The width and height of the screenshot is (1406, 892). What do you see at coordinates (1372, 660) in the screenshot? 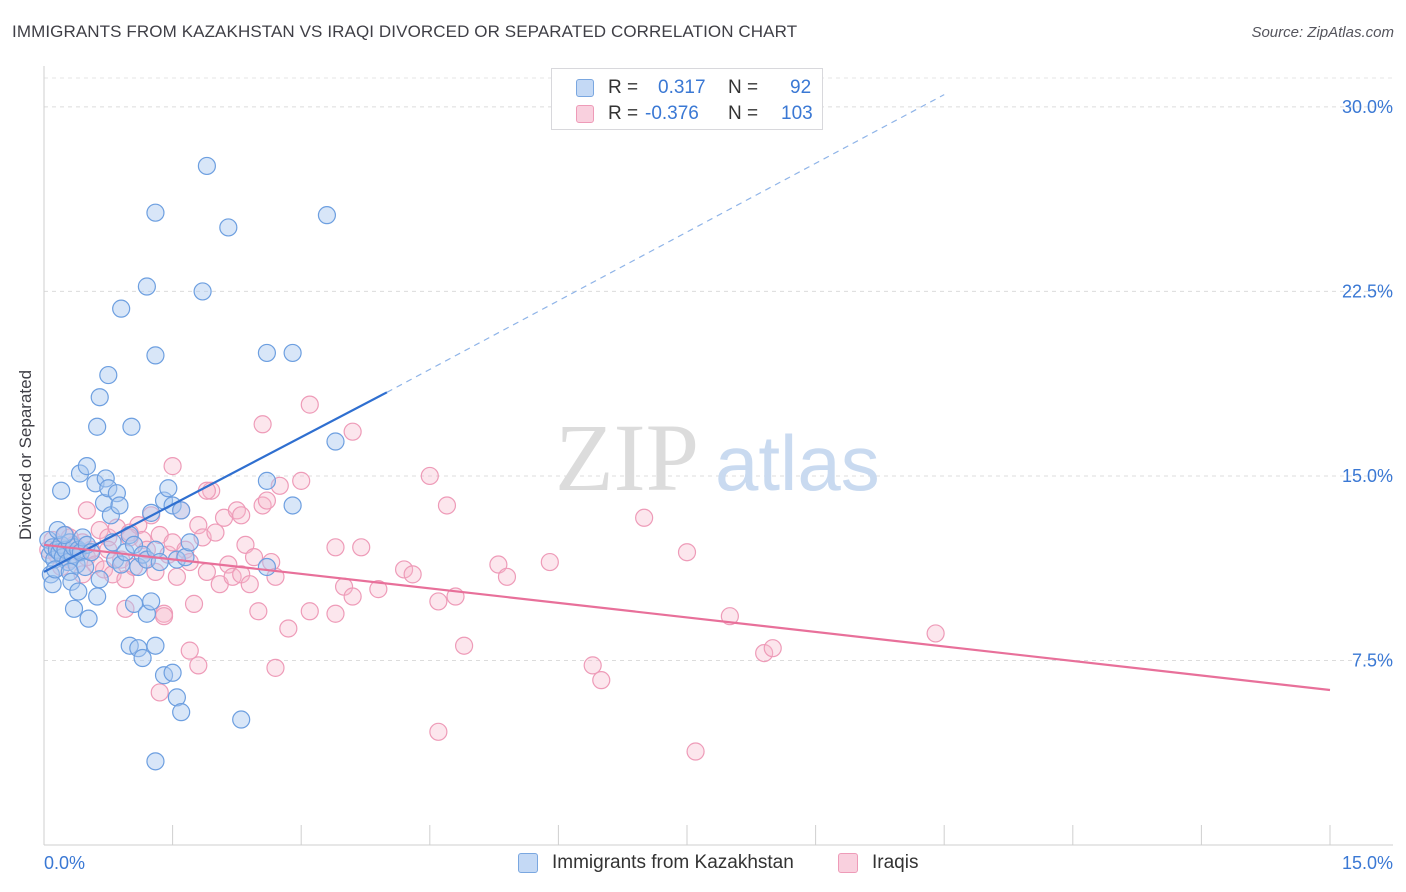
I see `y-tick-label: 7.5%` at bounding box center [1372, 660].